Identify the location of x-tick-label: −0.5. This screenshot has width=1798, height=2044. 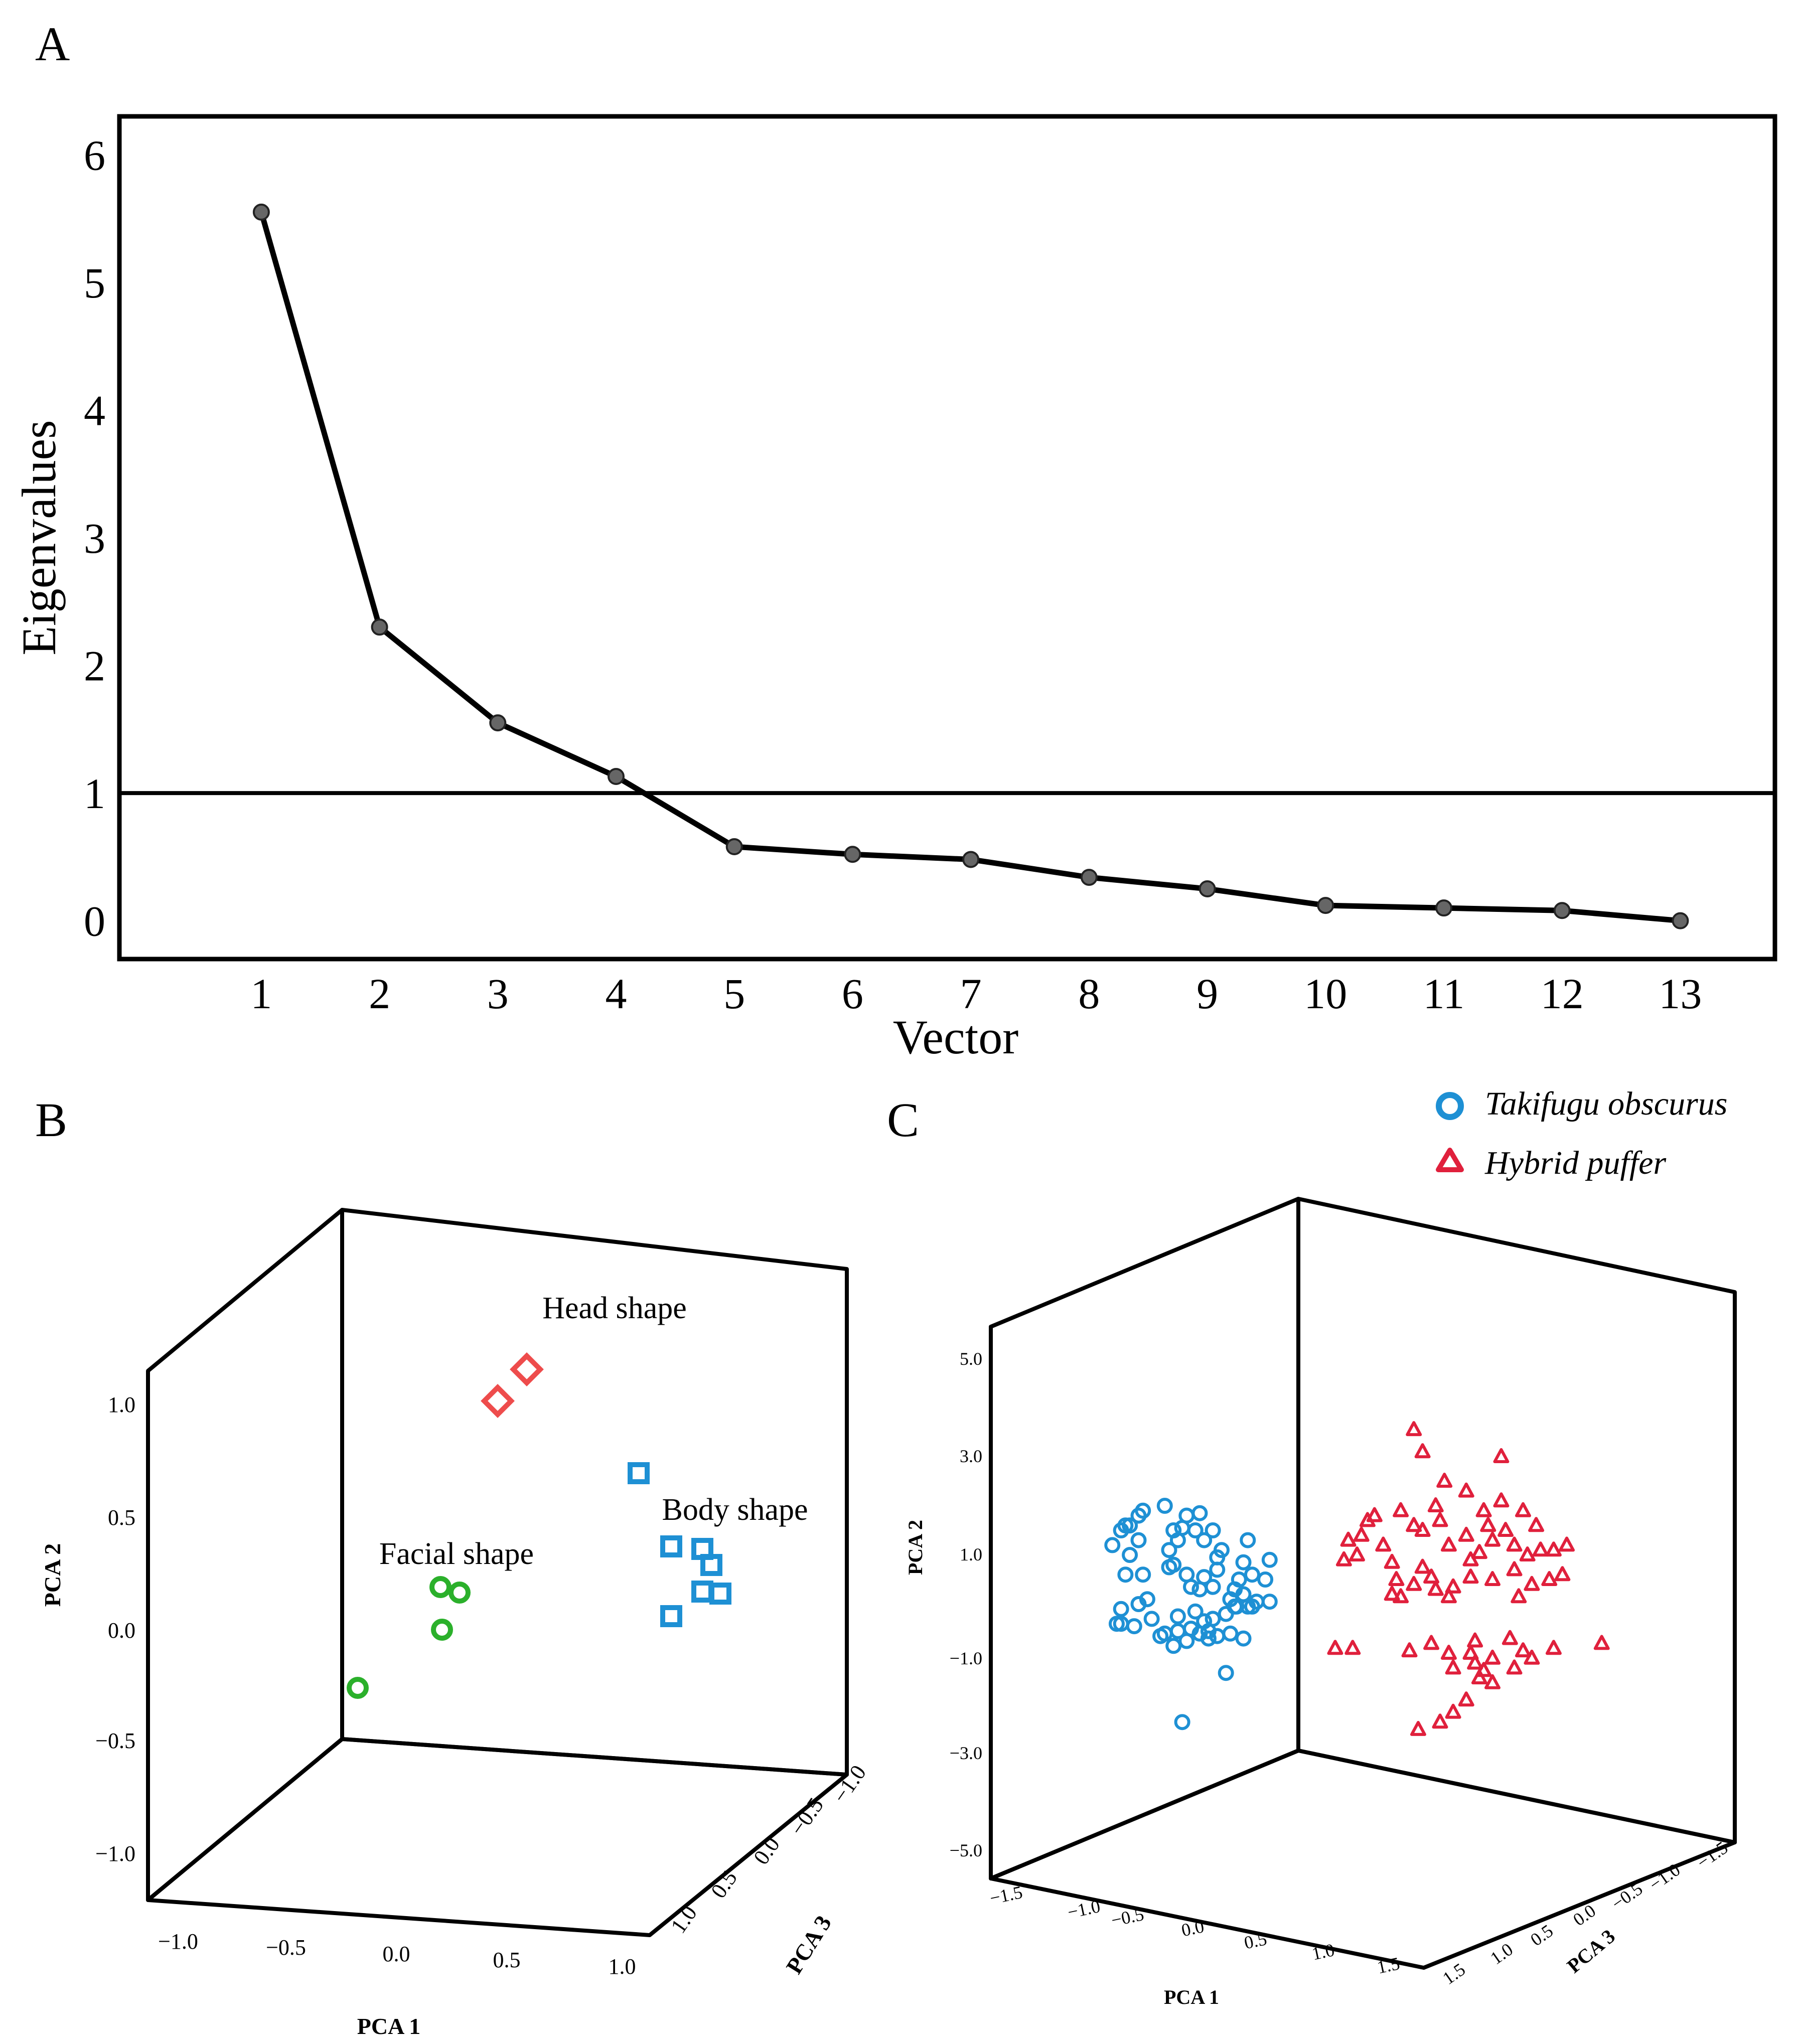
(1127, 1917).